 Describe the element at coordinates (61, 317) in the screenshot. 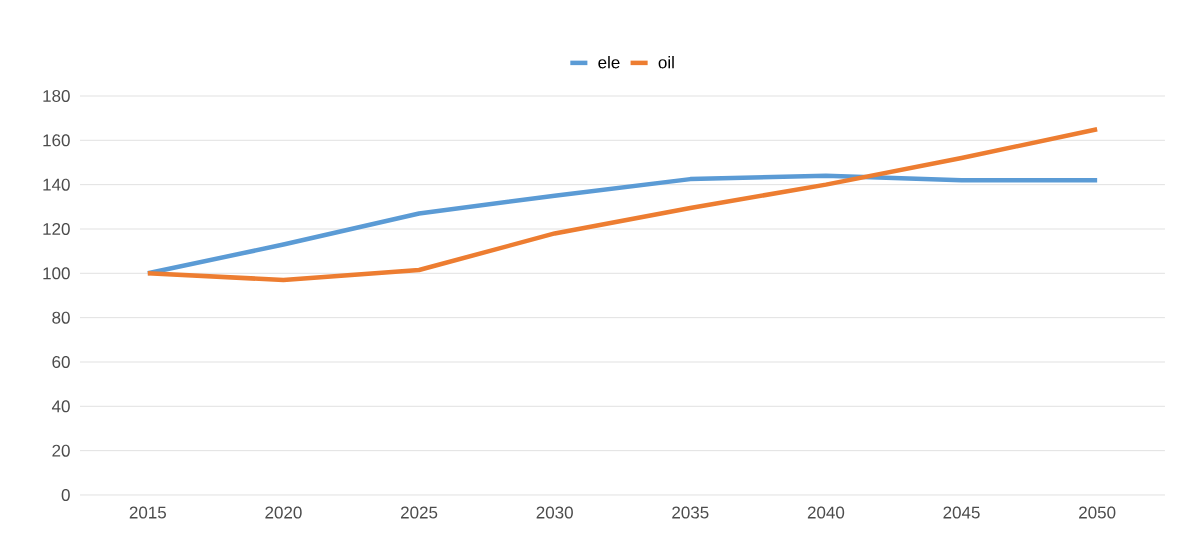

I see `y-tick-label: 80` at that location.